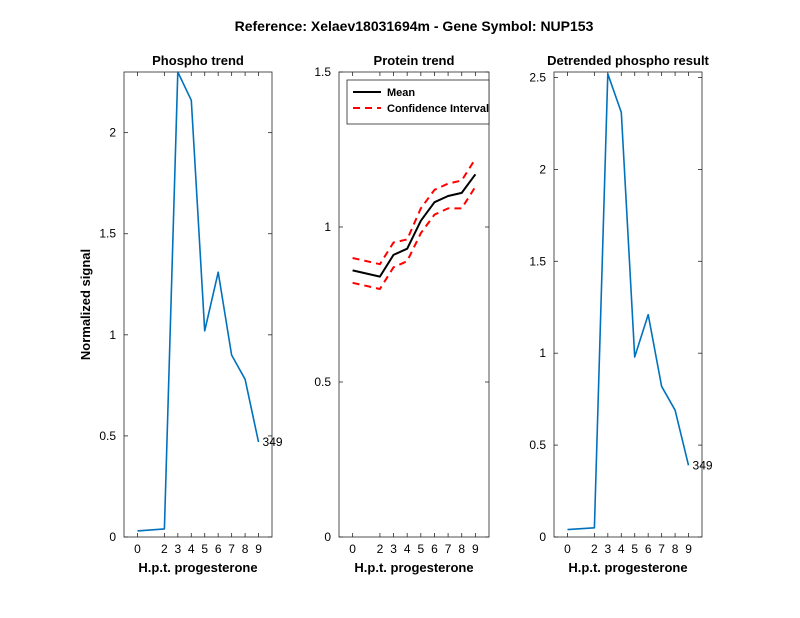  I want to click on legend-box, so click(418, 102).